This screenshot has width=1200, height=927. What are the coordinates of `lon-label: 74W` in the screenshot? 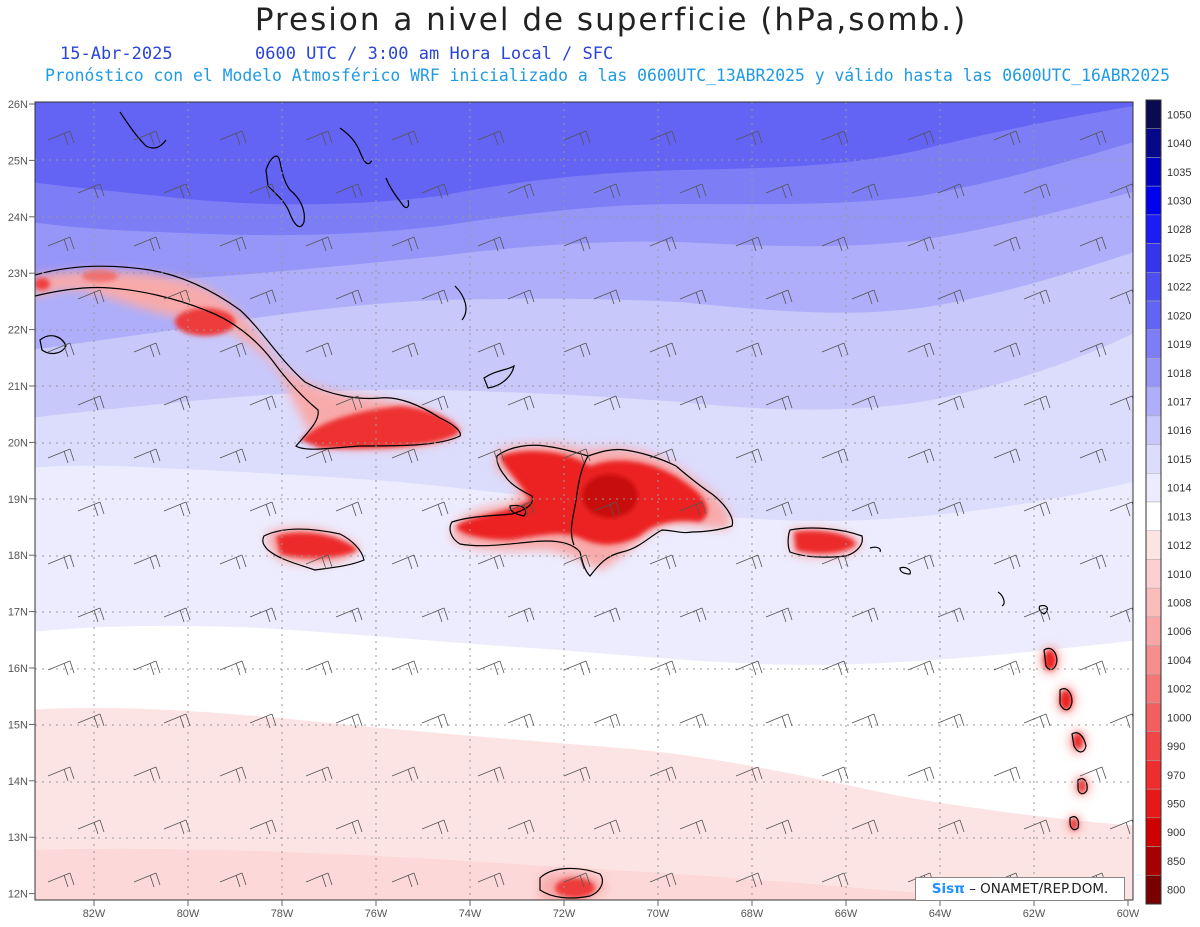 It's located at (470, 914).